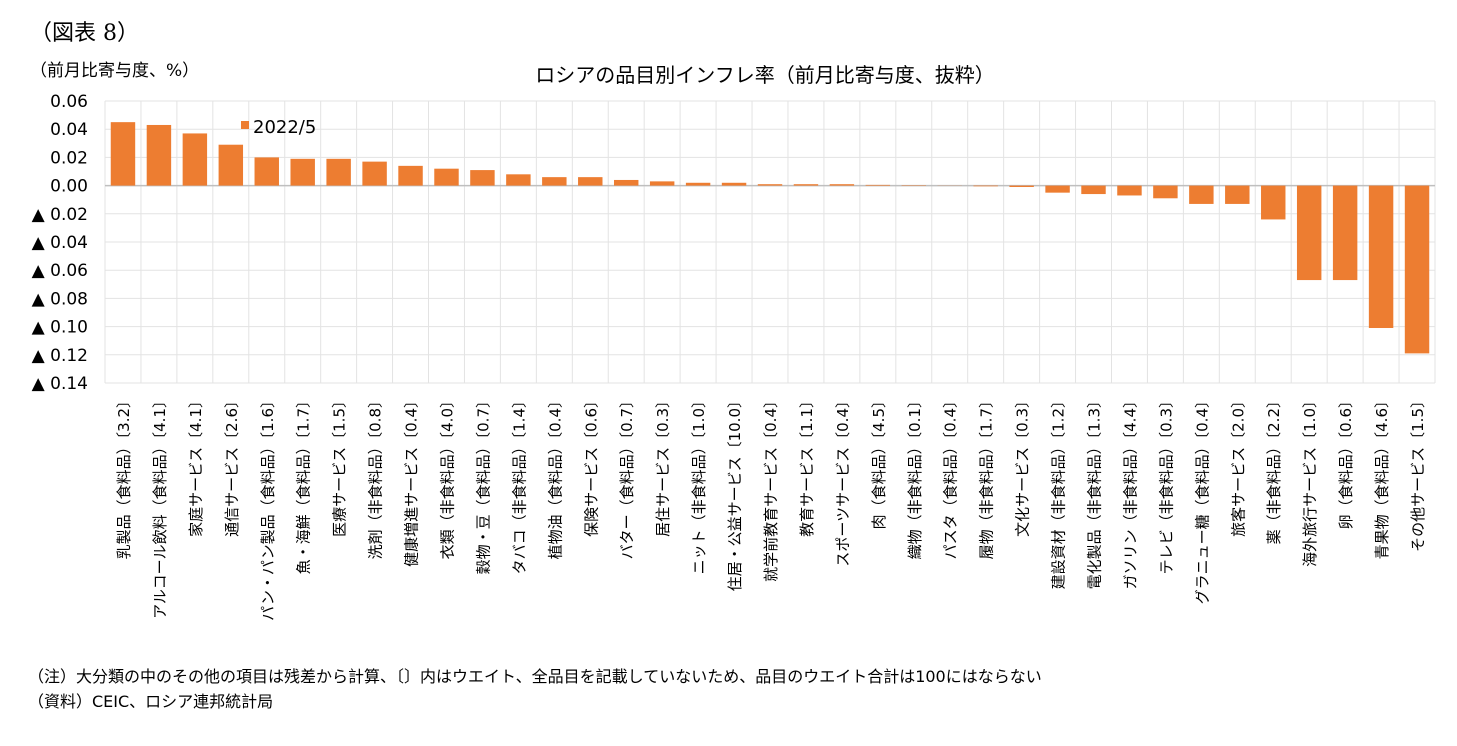 This screenshot has width=1457, height=746. What do you see at coordinates (124, 476) in the screenshot?
I see `x-tick-label: 乳製品（食料品）〔3.2〕` at bounding box center [124, 476].